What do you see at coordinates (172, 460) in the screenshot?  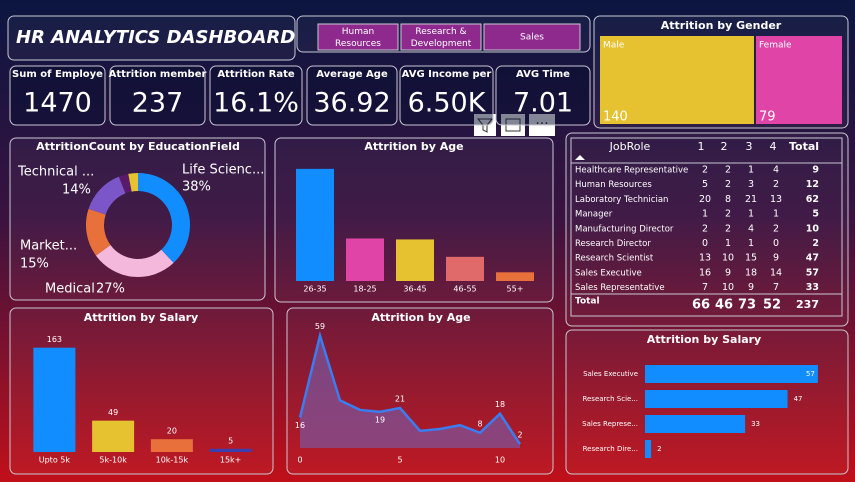 I see `x-tick-label: 10k-15k` at bounding box center [172, 460].